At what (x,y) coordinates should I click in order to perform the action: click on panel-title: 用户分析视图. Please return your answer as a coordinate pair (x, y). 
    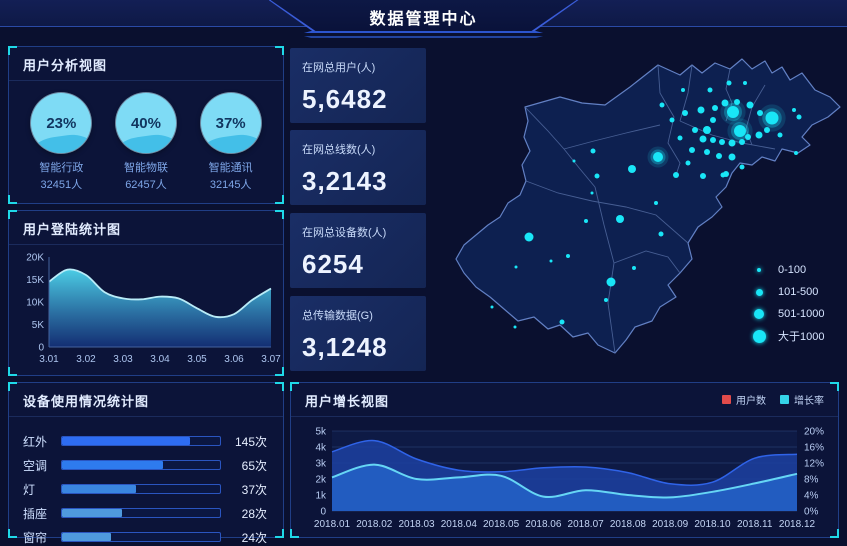
    Looking at the image, I should click on (146, 64).